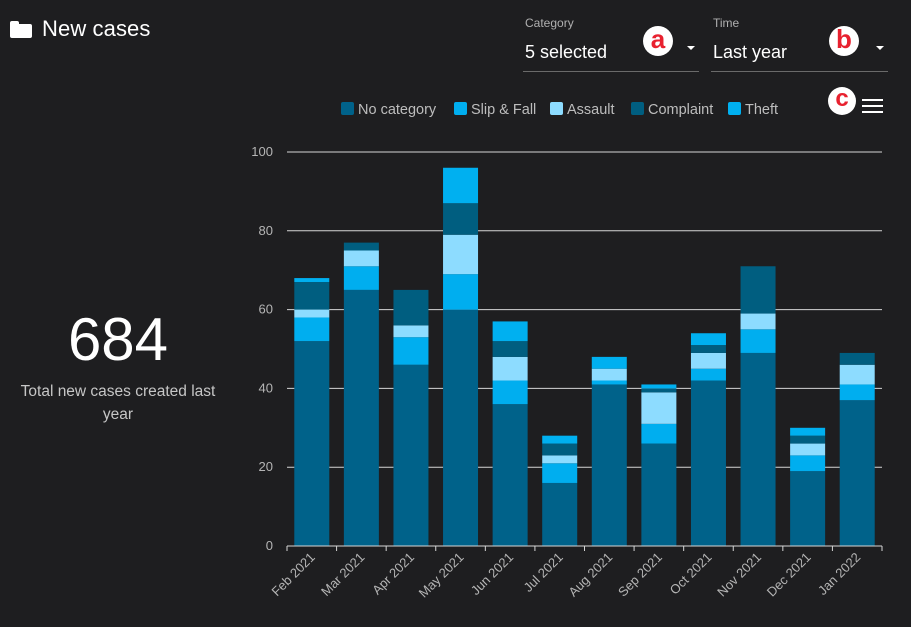 The height and width of the screenshot is (627, 911). What do you see at coordinates (761, 110) in the screenshot?
I see `legend-label: Theft` at bounding box center [761, 110].